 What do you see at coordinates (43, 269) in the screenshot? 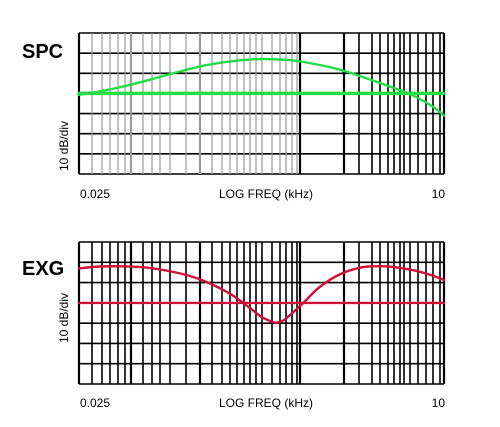
I see `exg-panel-title: EXG` at bounding box center [43, 269].